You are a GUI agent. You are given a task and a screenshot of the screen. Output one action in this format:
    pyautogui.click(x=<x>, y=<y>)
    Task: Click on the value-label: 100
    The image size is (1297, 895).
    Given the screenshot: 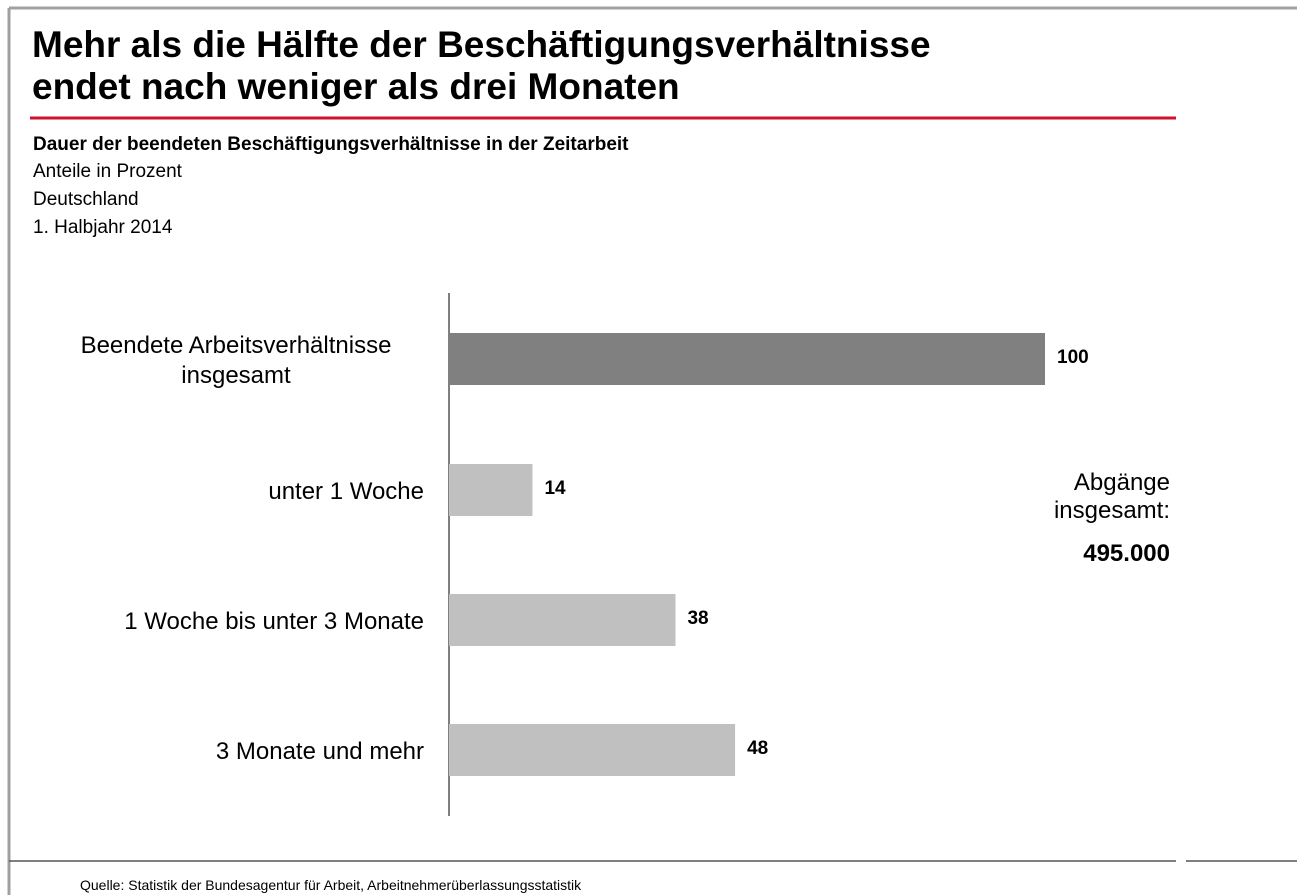 What is the action you would take?
    pyautogui.click(x=1073, y=357)
    